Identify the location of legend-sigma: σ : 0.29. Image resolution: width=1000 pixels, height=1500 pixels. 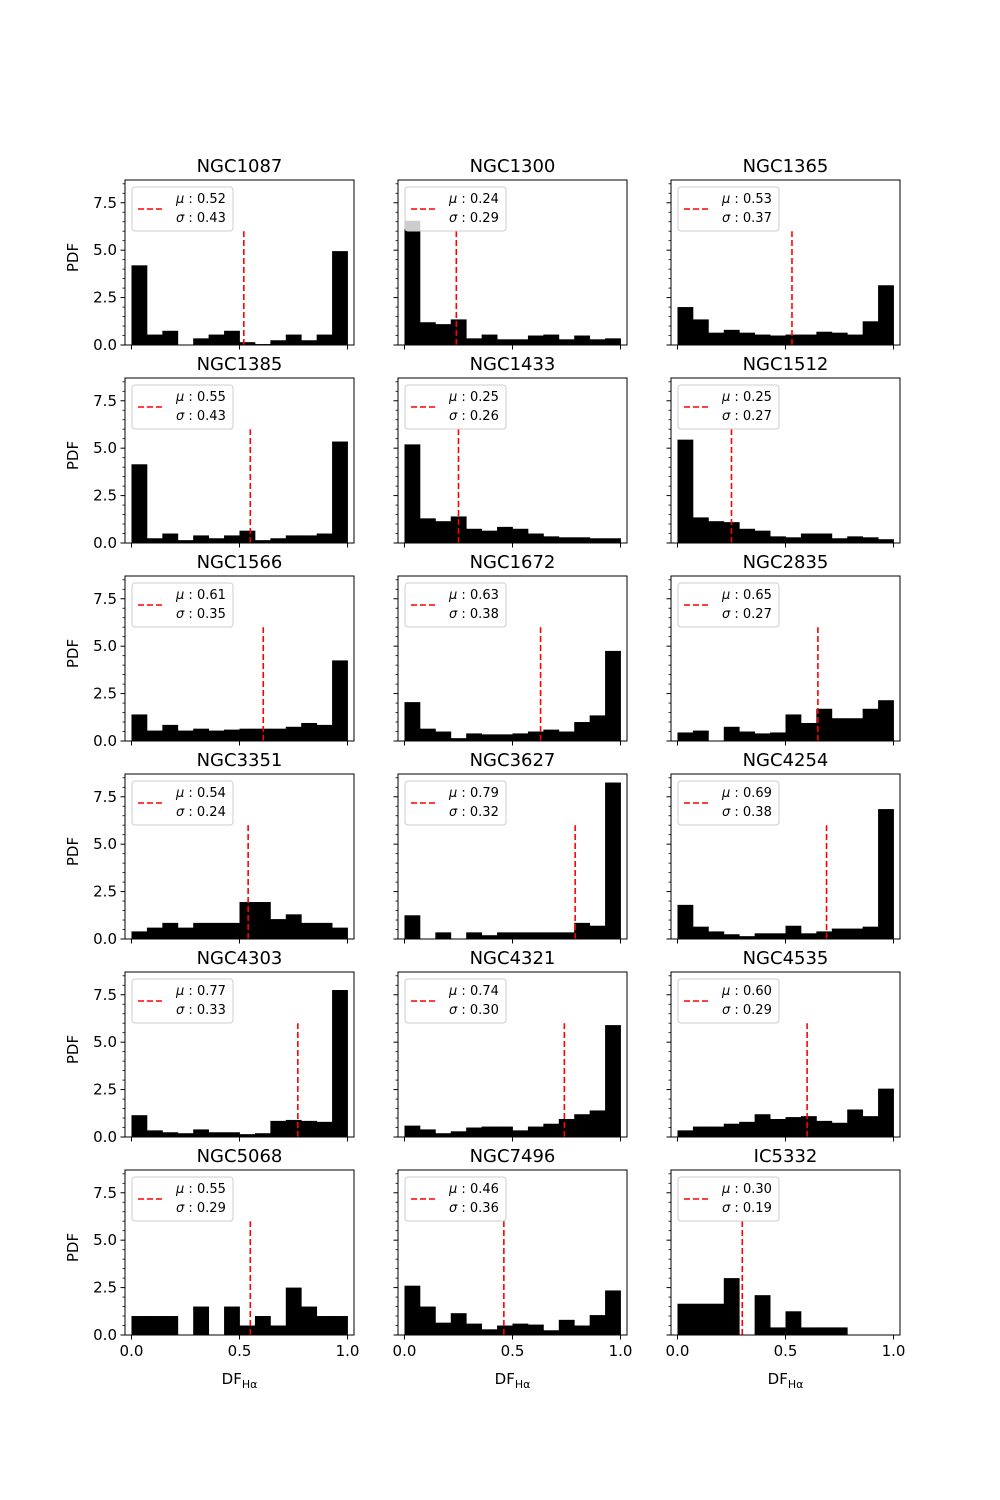
(747, 1010).